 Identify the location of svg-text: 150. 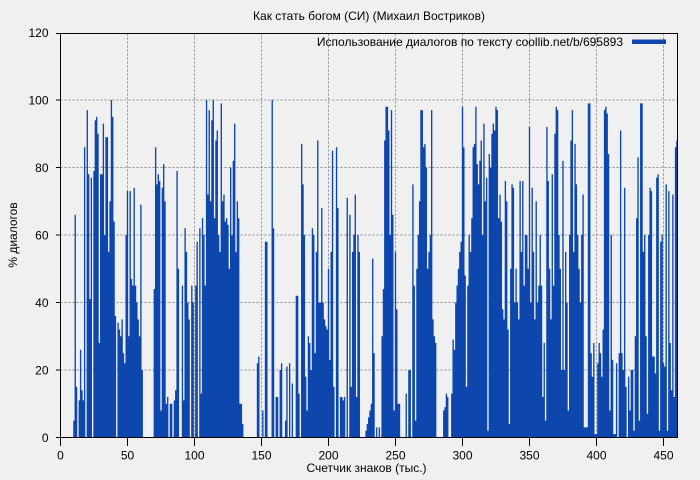
(261, 456).